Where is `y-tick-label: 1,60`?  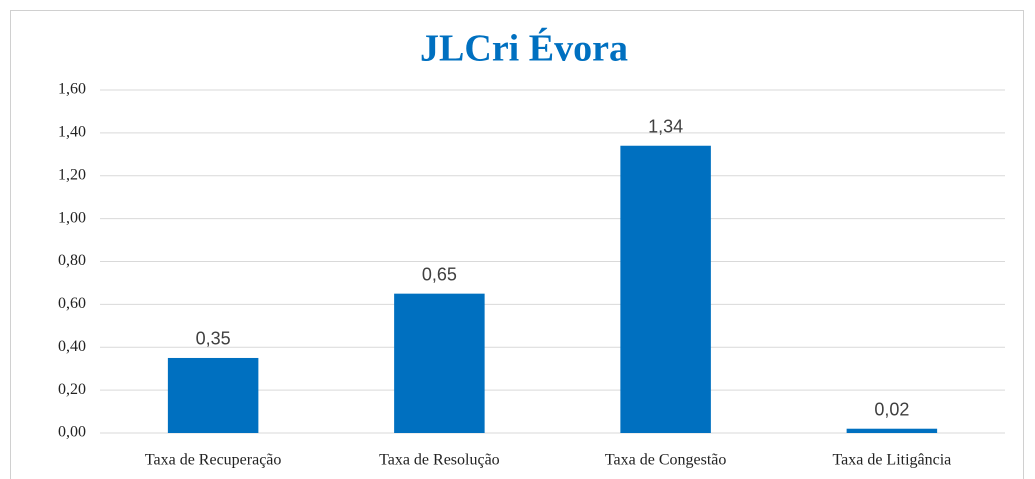
y-tick-label: 1,60 is located at coordinates (72, 89).